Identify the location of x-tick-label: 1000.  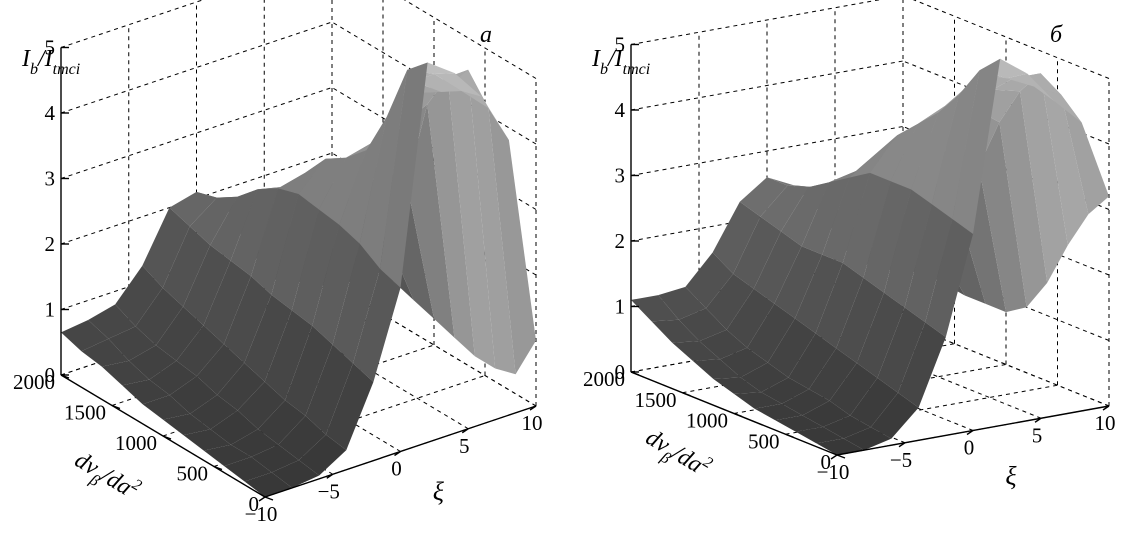
(136, 443).